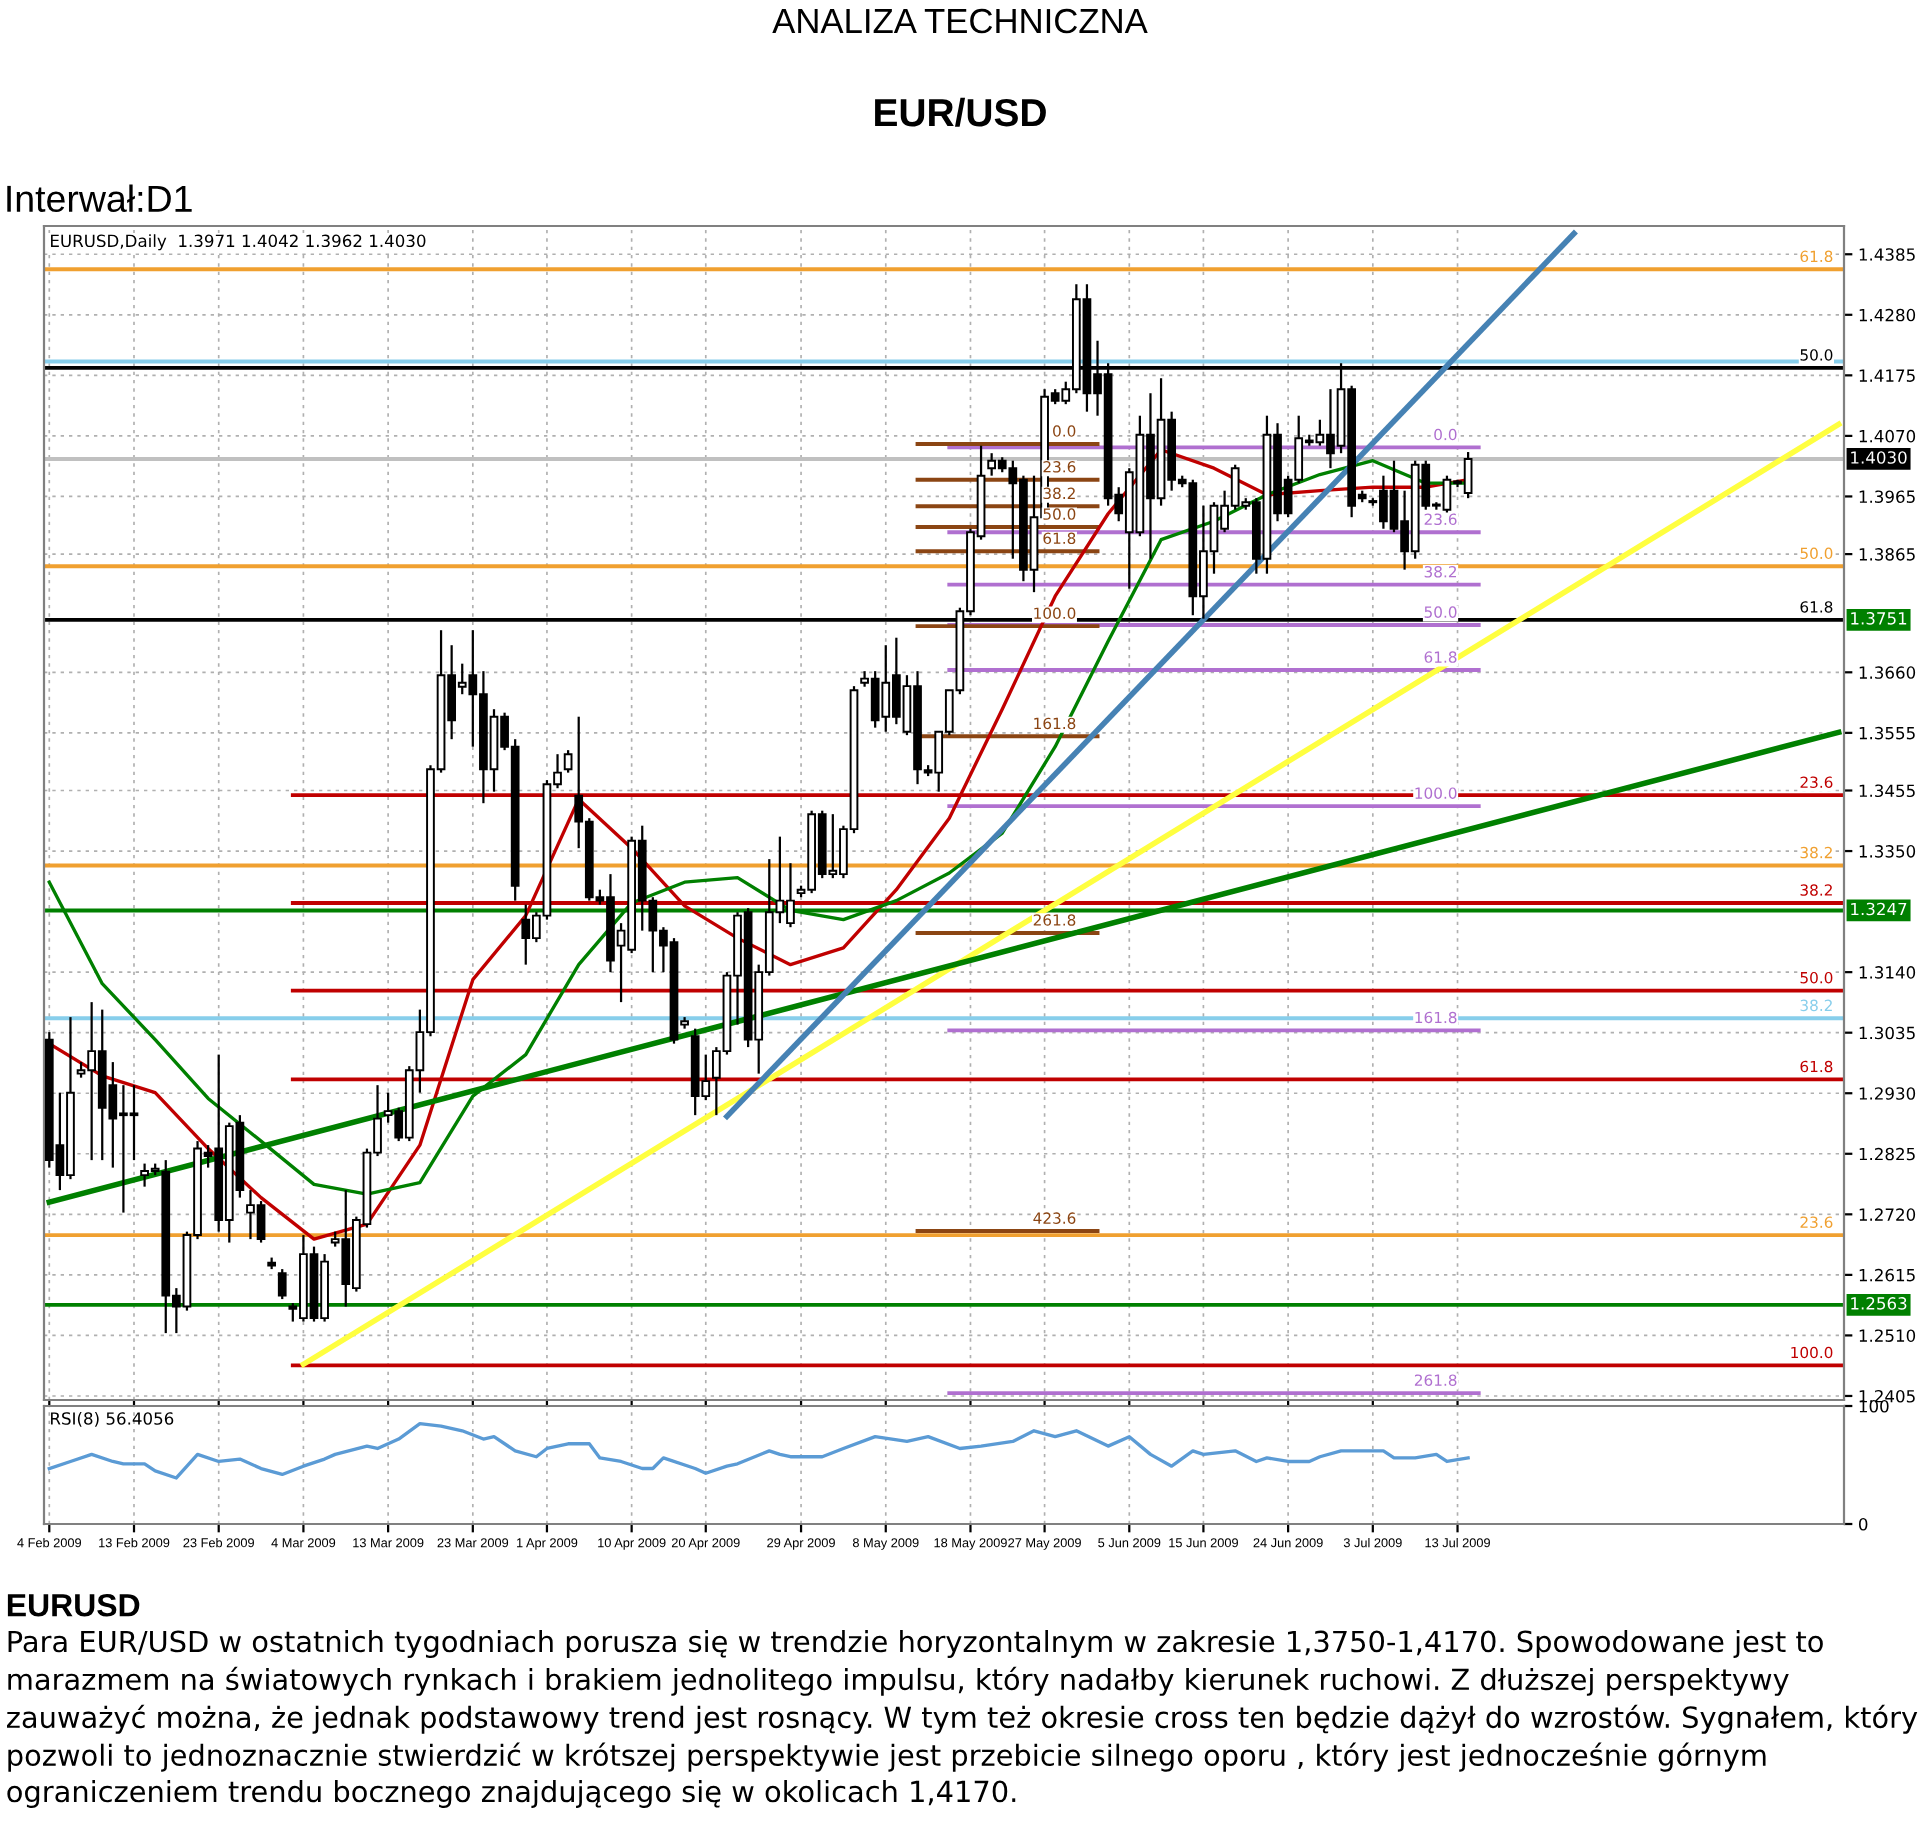  Describe the element at coordinates (1887, 254) in the screenshot. I see `y-tick-label: 1.4385` at that location.